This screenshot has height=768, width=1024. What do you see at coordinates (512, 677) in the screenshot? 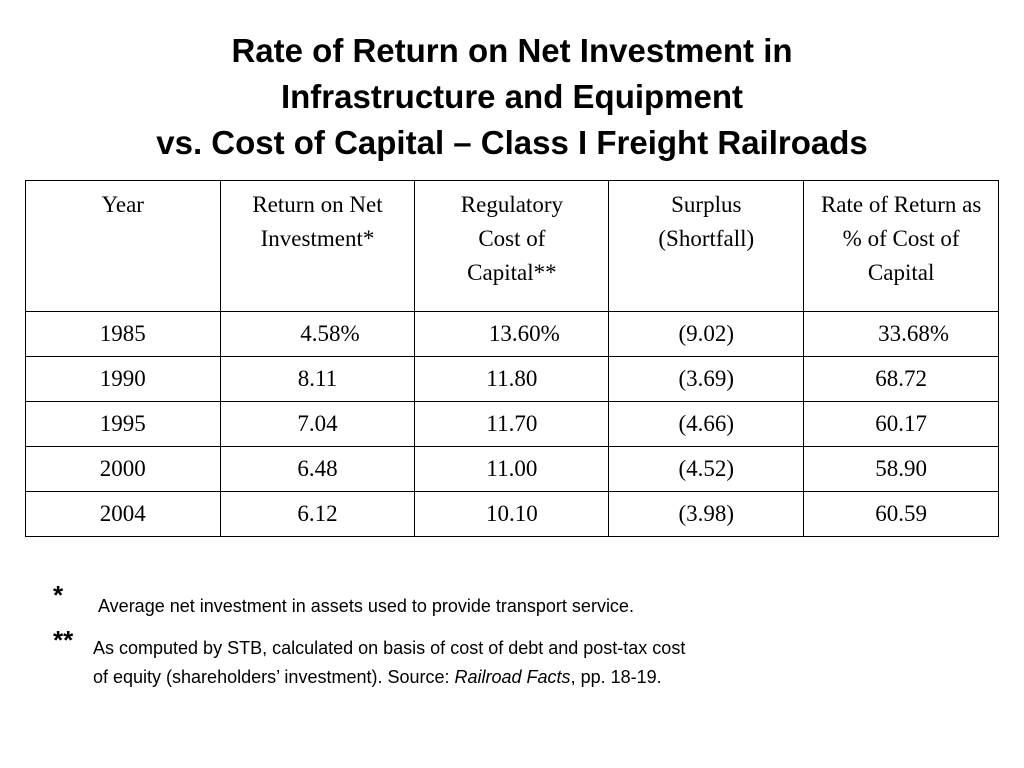
I see `footnote-2-source-title: Railroad Facts` at bounding box center [512, 677].